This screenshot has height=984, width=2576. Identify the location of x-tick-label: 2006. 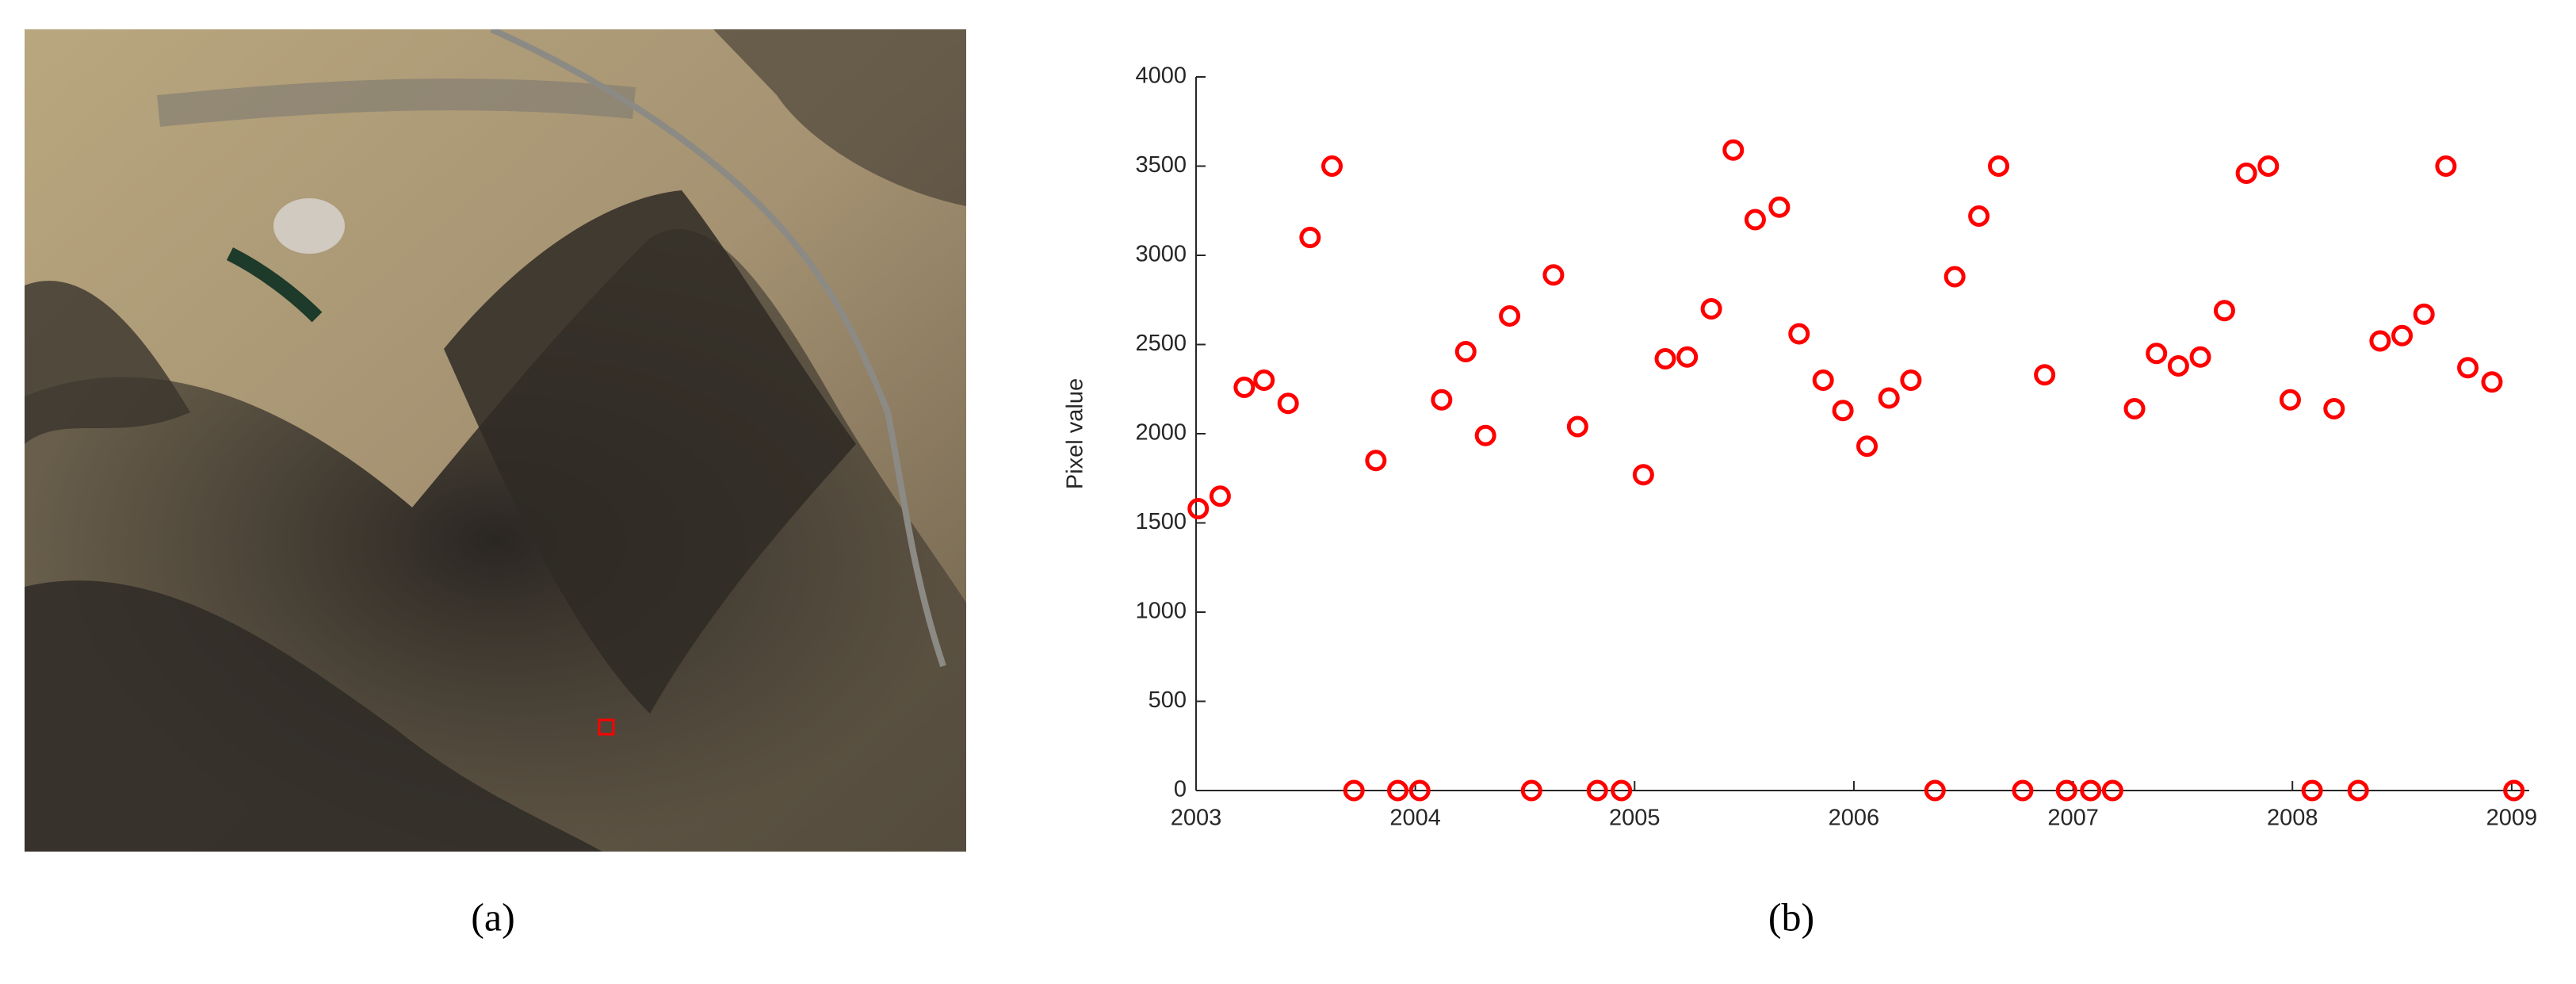
(1854, 819).